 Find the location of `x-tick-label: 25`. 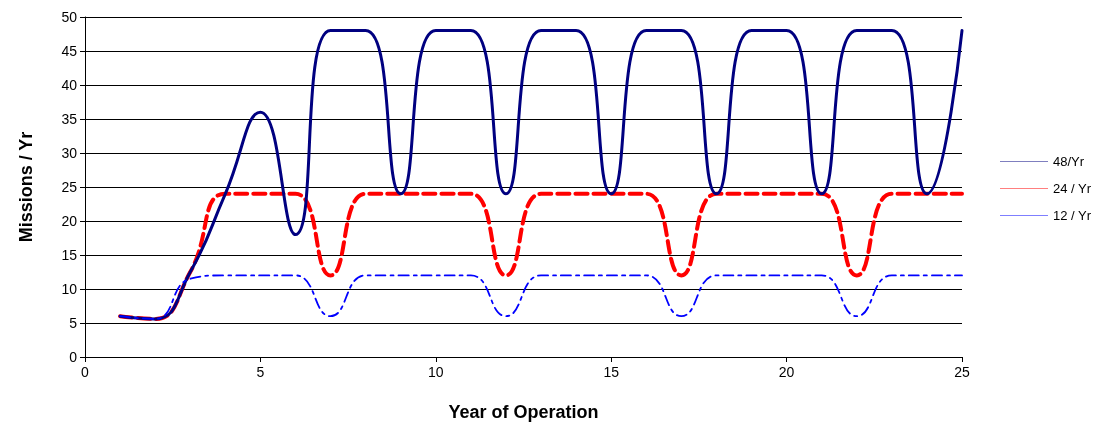

x-tick-label: 25 is located at coordinates (962, 372).